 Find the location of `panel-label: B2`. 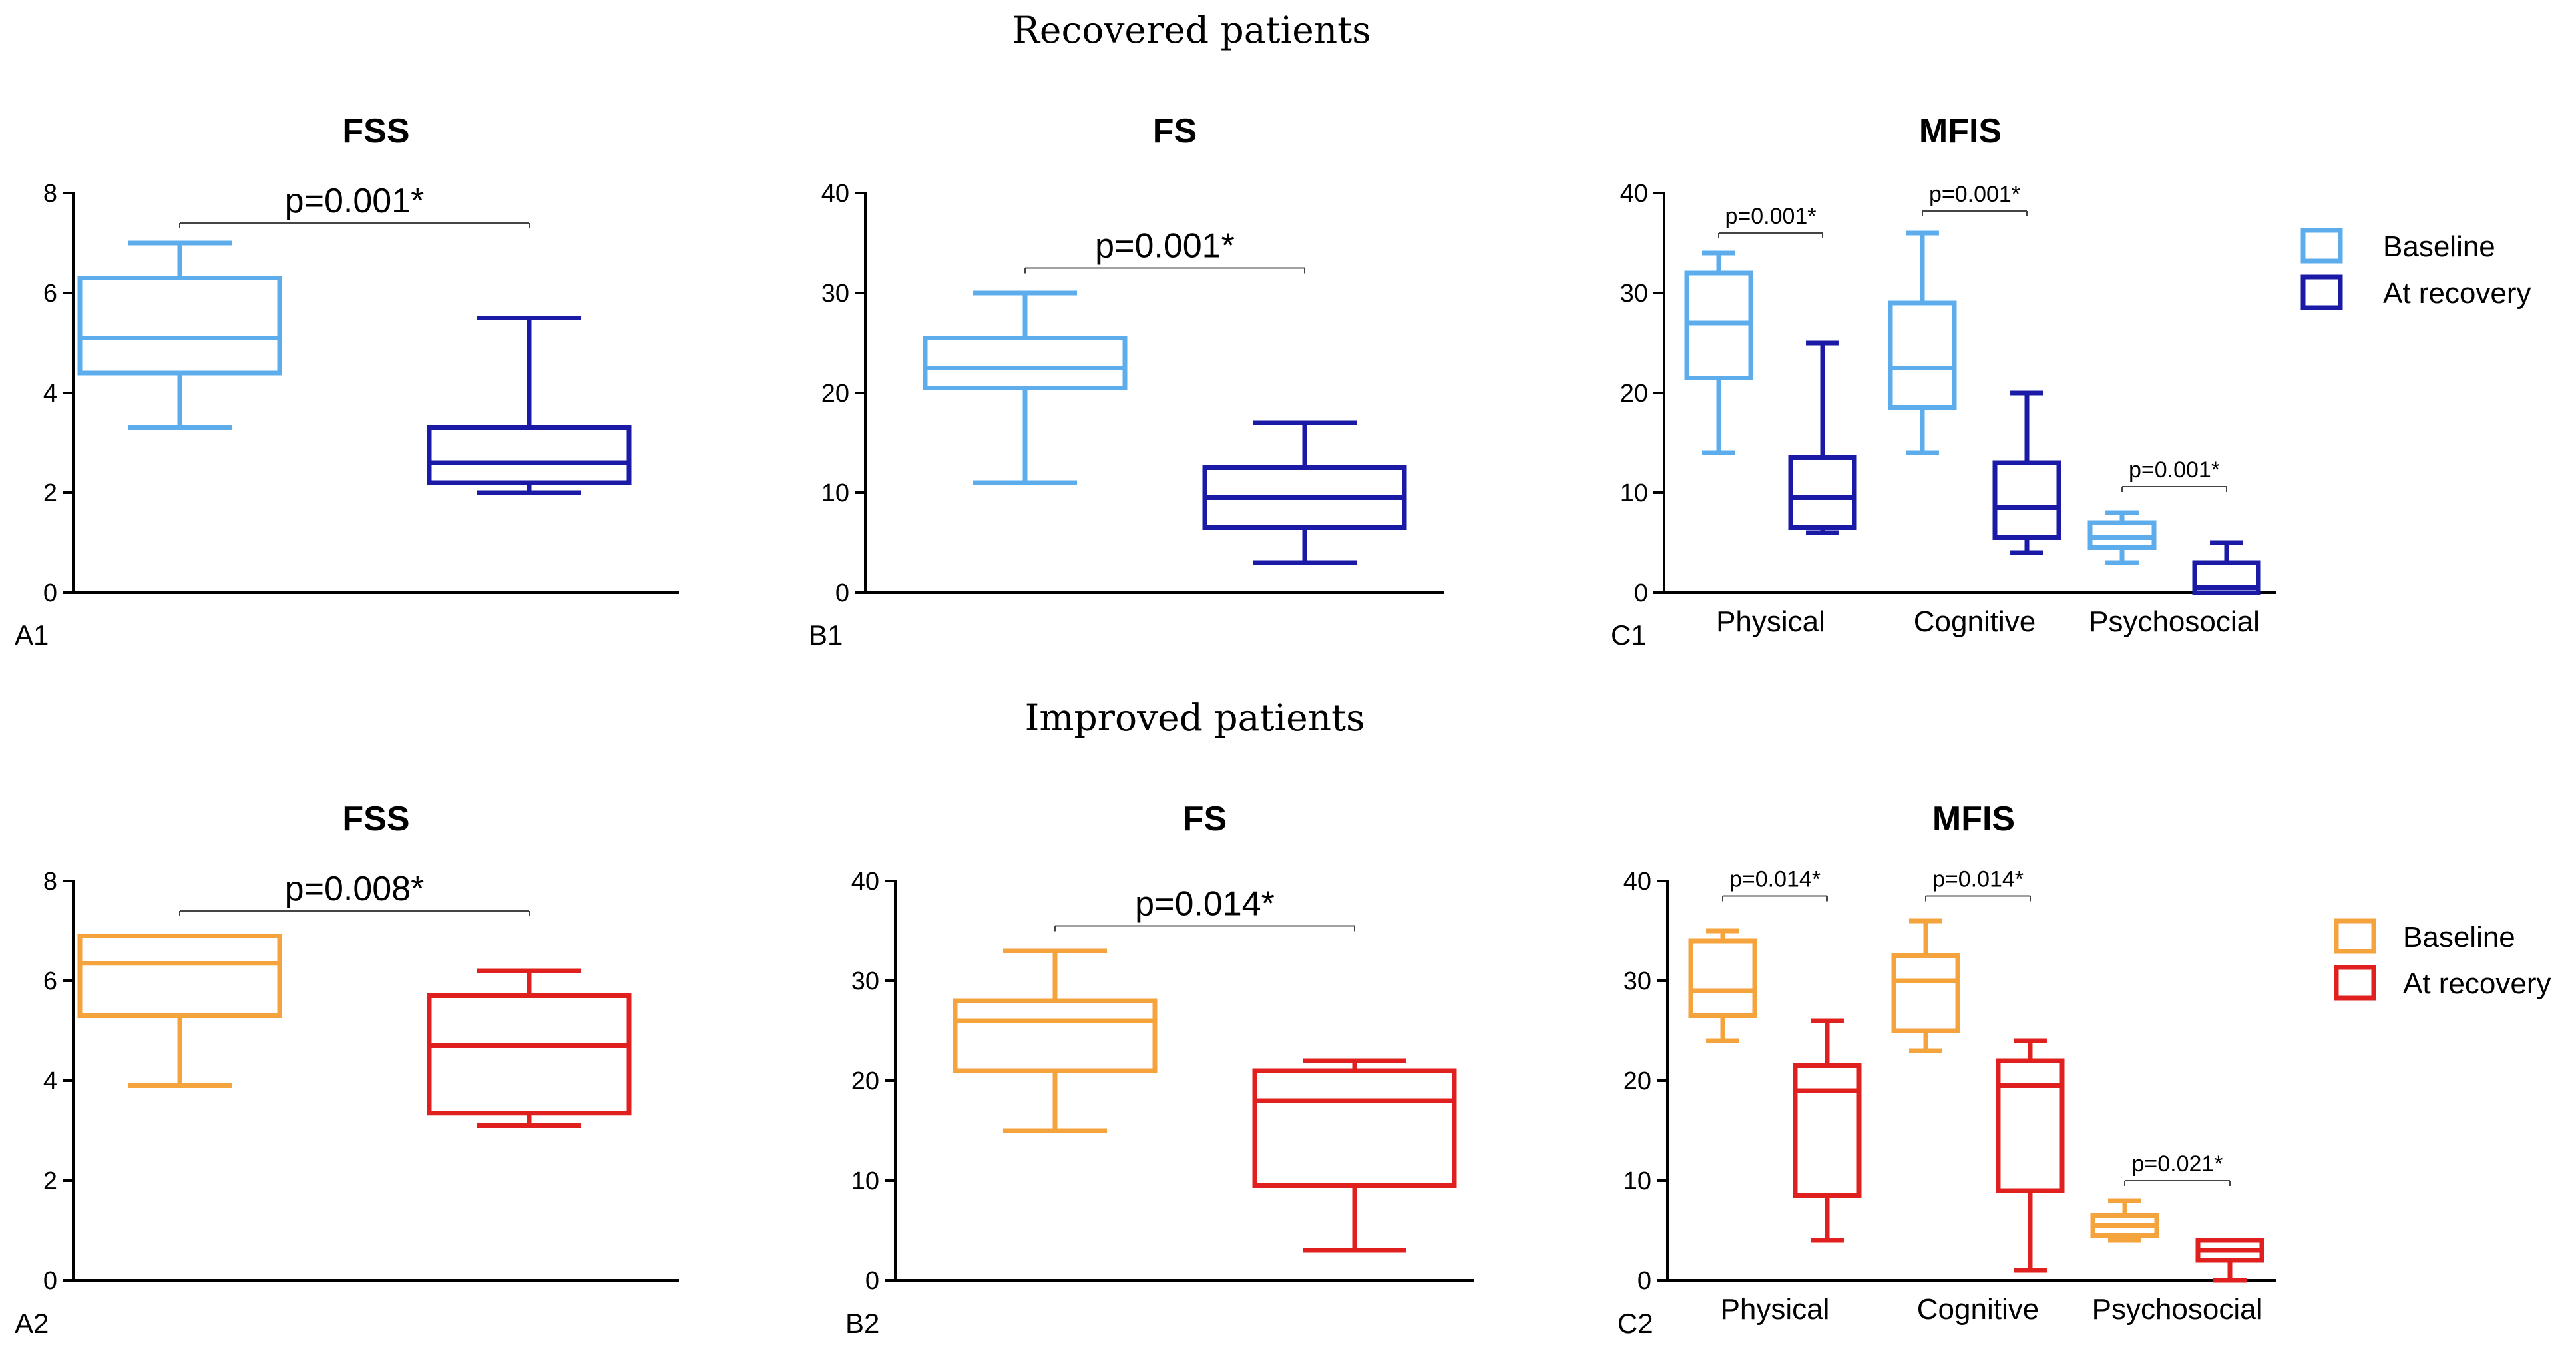

panel-label: B2 is located at coordinates (862, 1324).